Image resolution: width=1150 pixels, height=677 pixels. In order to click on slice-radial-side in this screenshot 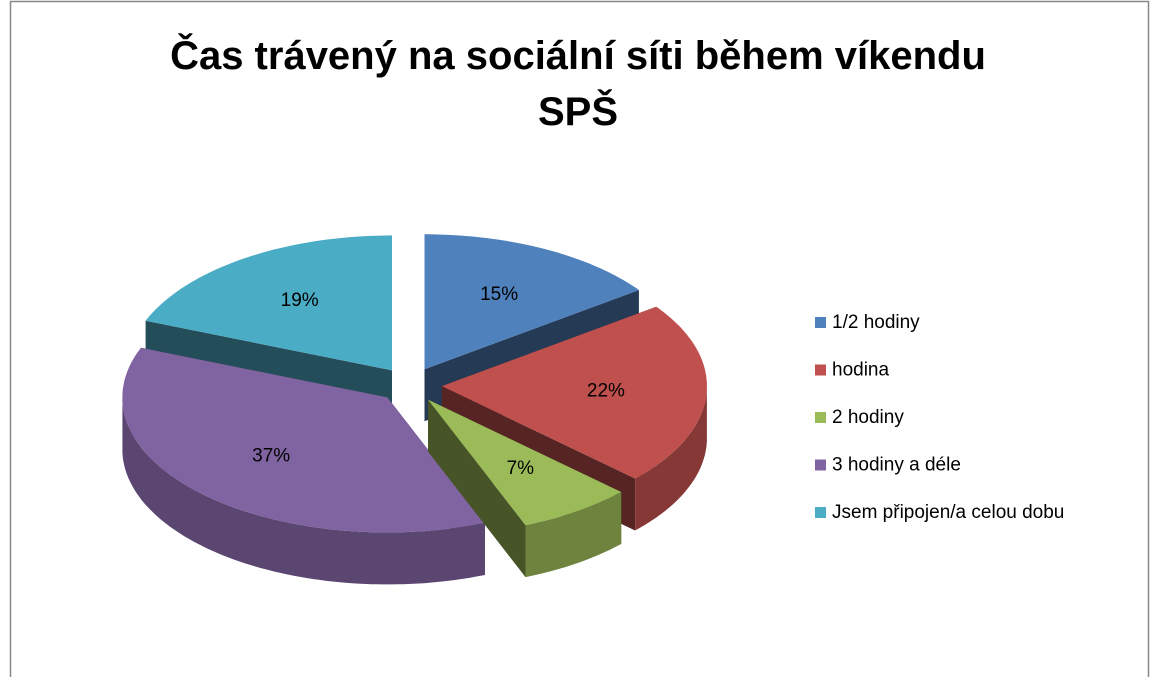, I will do `click(477, 488)`.